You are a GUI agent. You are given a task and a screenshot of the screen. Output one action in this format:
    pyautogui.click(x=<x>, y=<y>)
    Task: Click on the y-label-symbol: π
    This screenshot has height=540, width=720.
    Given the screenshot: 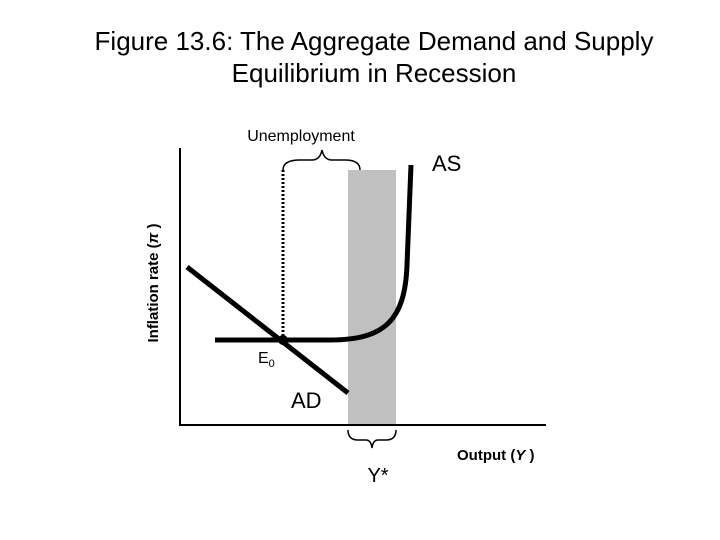 What is the action you would take?
    pyautogui.click(x=153, y=237)
    